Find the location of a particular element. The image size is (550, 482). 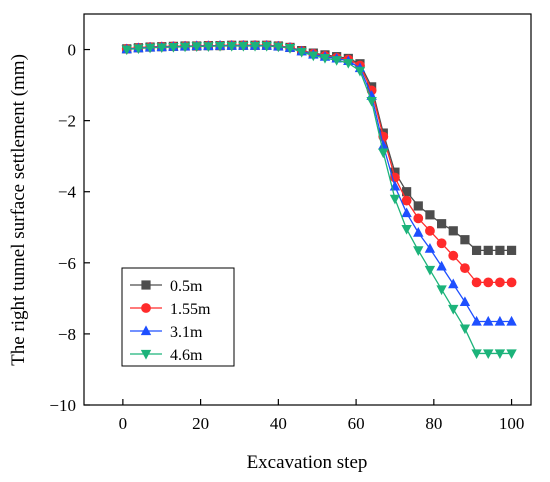

legend-box is located at coordinates (178, 317).